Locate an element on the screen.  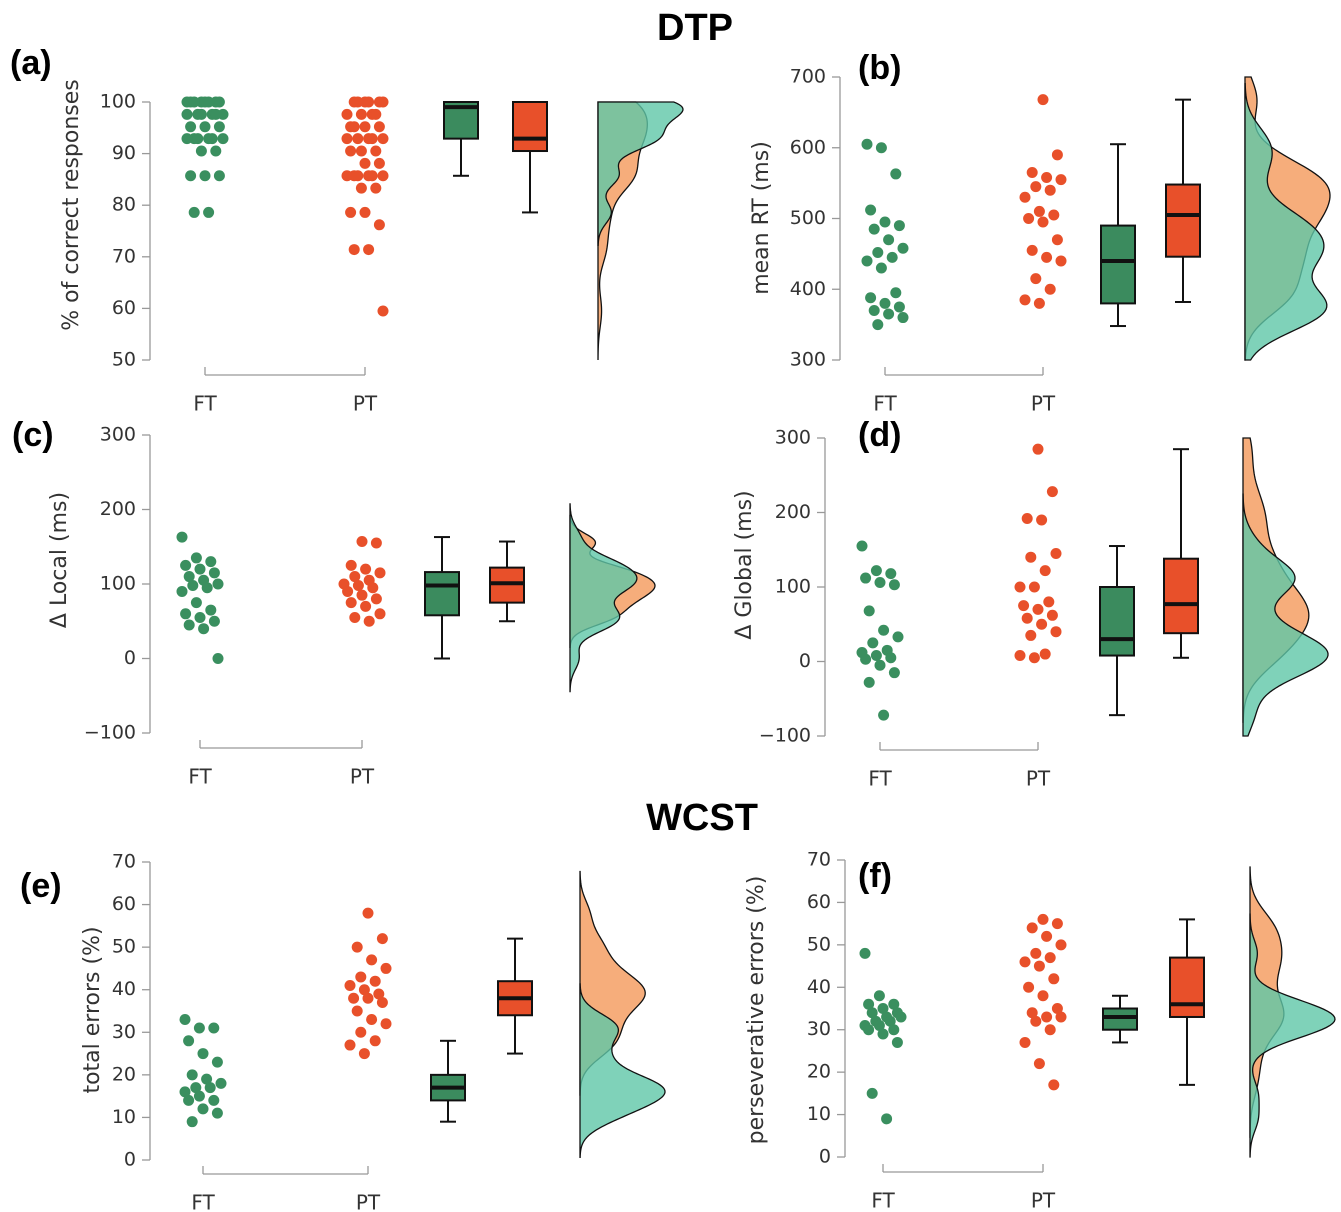
y-tick-label: 100 is located at coordinates (118, 584).